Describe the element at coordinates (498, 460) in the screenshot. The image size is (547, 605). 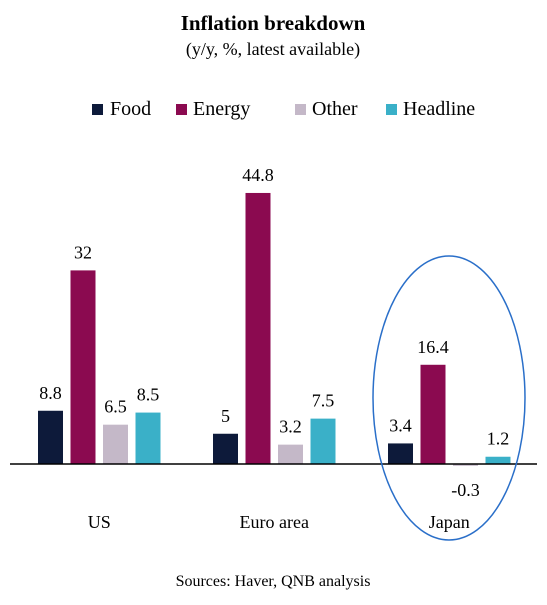
I see `bar-japan-headline` at that location.